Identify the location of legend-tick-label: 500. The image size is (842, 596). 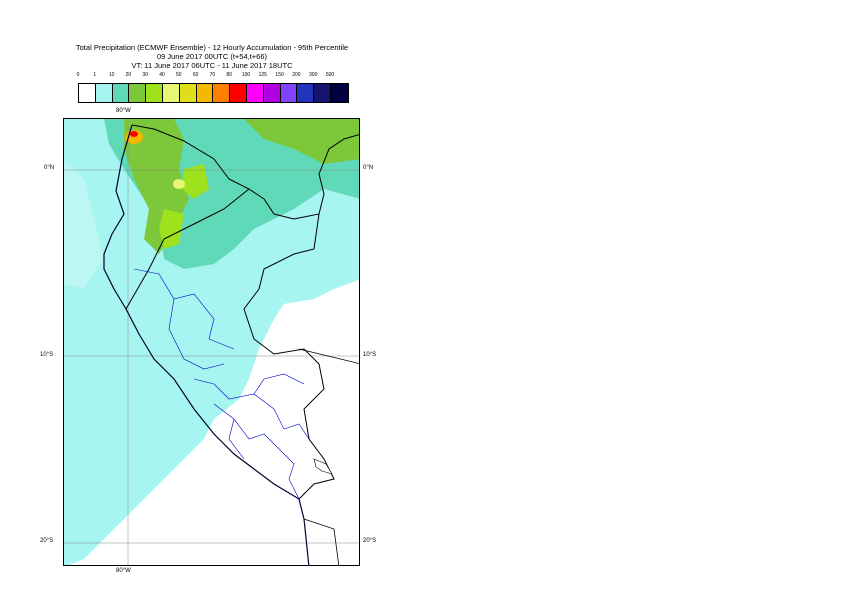
(330, 75).